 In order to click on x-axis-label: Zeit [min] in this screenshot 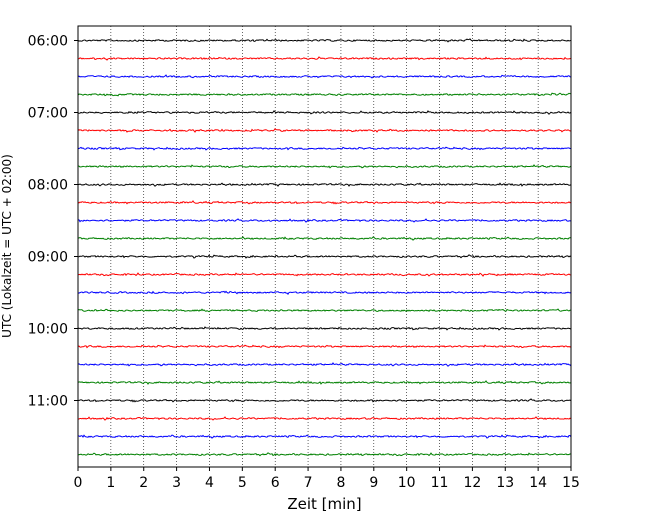, I will do `click(324, 504)`.